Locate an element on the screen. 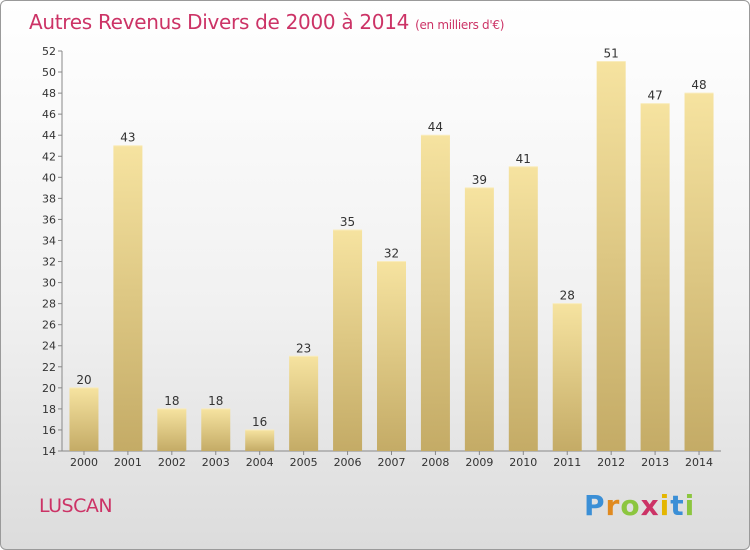 The height and width of the screenshot is (550, 750). x-tick-label: 2012 is located at coordinates (611, 462).